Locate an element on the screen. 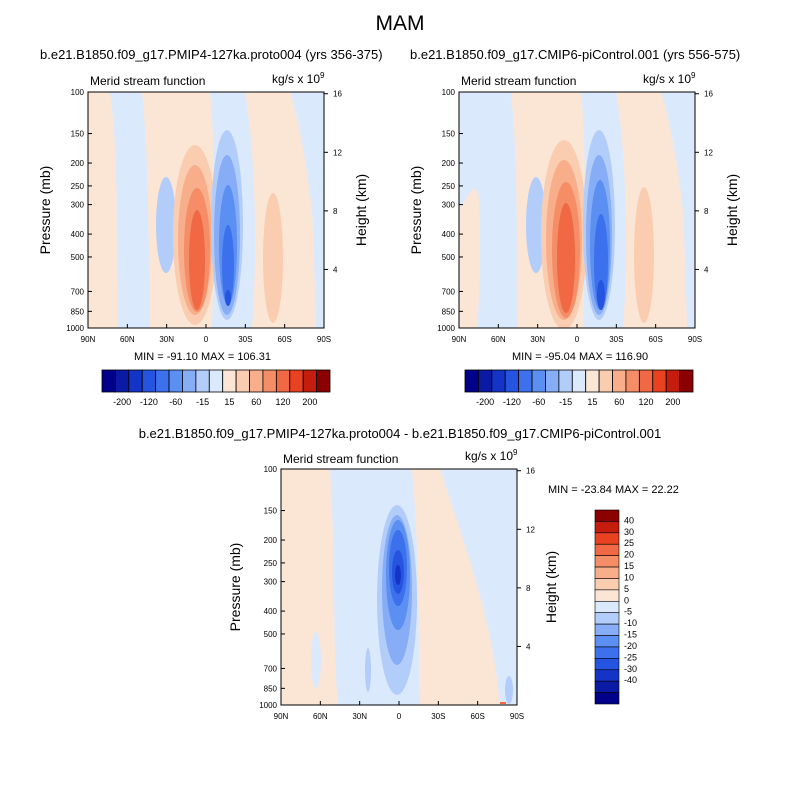  y-tick-label: 250 is located at coordinates (78, 186).